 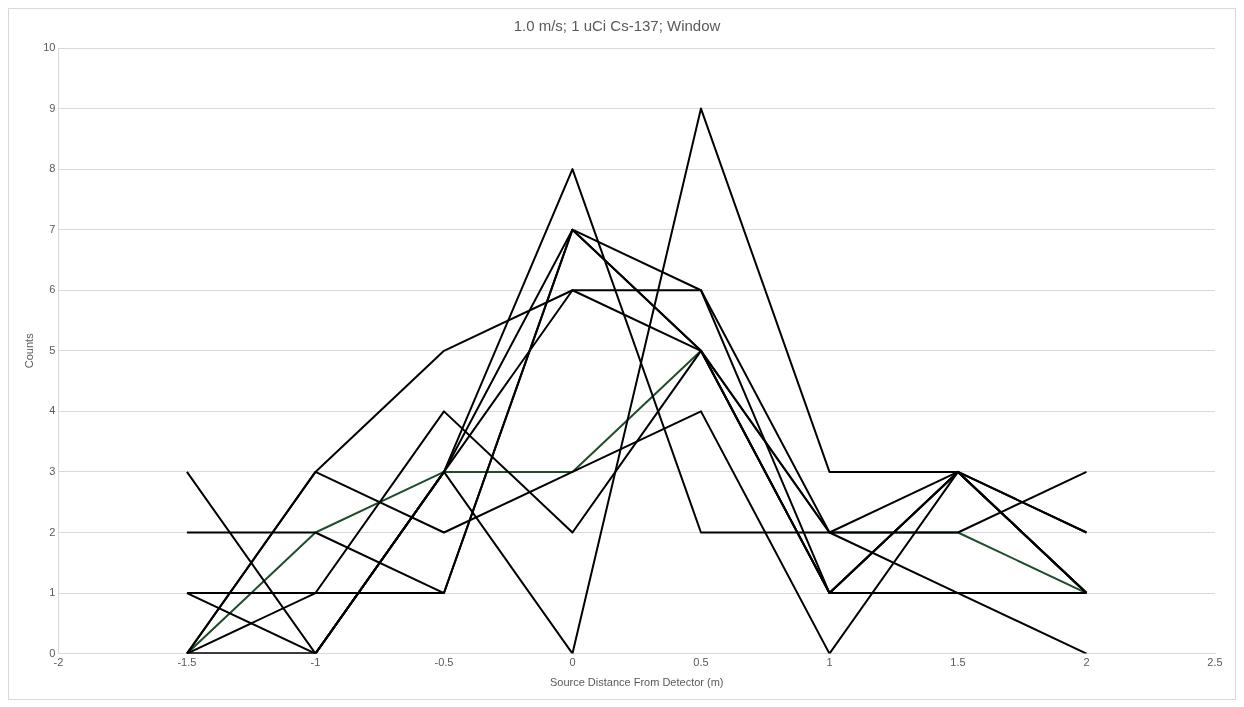 What do you see at coordinates (1215, 662) in the screenshot?
I see `x-tick-label: 2.5` at bounding box center [1215, 662].